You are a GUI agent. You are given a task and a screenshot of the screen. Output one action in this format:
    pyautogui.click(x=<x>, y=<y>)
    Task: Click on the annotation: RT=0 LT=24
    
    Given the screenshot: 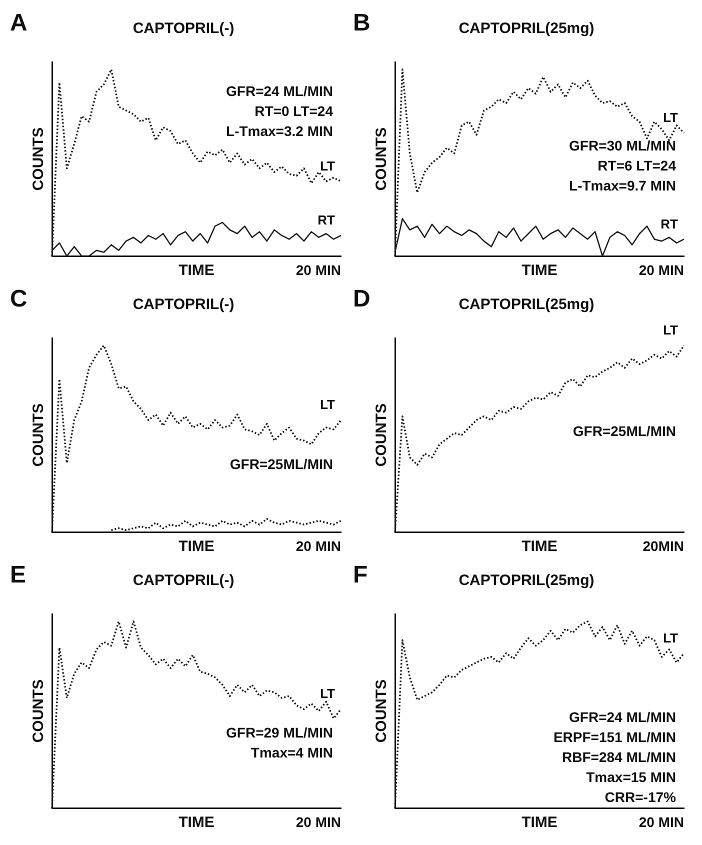 What is the action you would take?
    pyautogui.click(x=294, y=111)
    